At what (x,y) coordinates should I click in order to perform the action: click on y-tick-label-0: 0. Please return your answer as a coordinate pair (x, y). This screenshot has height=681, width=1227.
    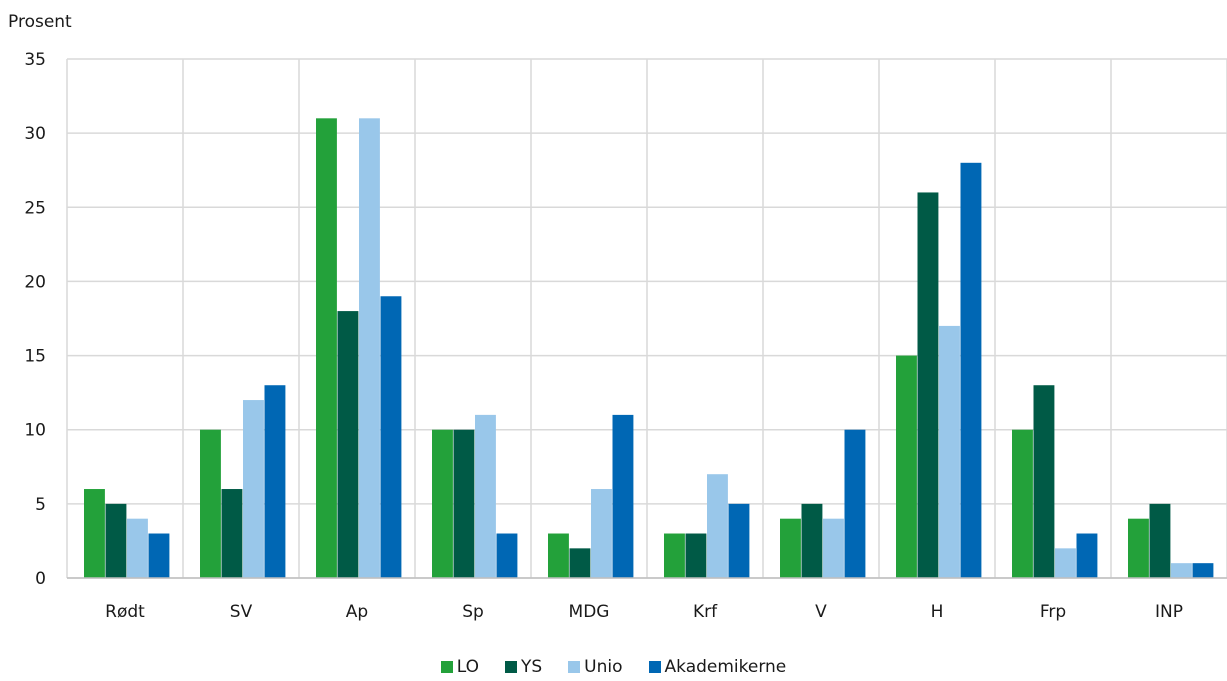
    Looking at the image, I should click on (40, 579).